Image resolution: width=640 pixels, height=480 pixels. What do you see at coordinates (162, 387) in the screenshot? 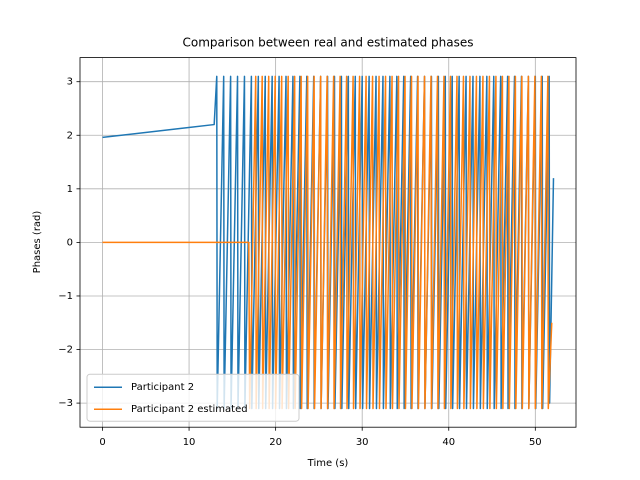
I see `legend-label: Participant 2` at bounding box center [162, 387].